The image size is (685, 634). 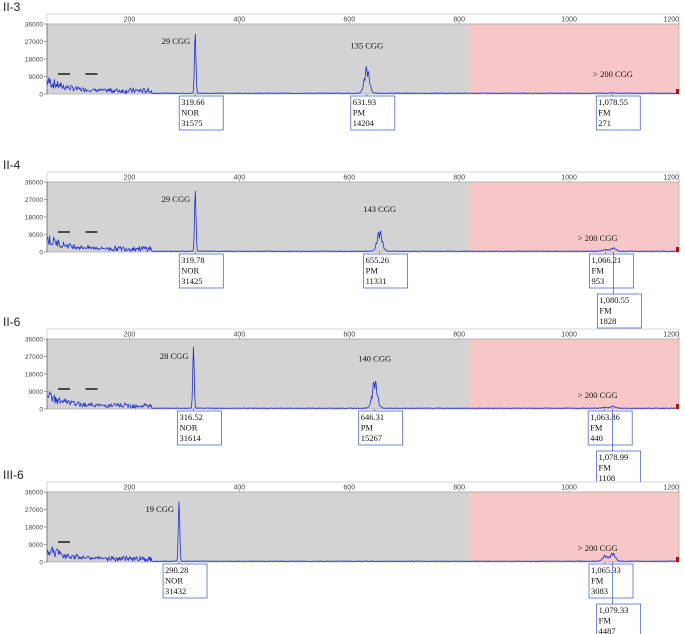 I want to click on peak-info-line-3: 440, so click(x=596, y=438).